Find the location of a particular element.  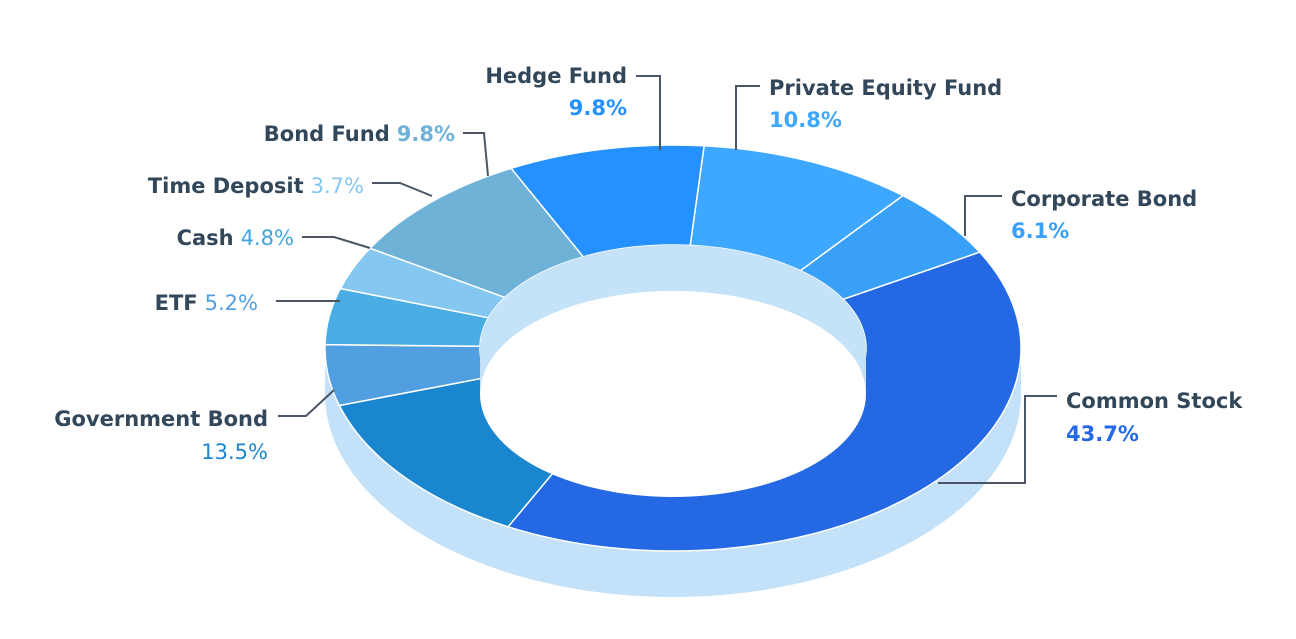

slice-label: Time Deposit 3.7% is located at coordinates (256, 186).